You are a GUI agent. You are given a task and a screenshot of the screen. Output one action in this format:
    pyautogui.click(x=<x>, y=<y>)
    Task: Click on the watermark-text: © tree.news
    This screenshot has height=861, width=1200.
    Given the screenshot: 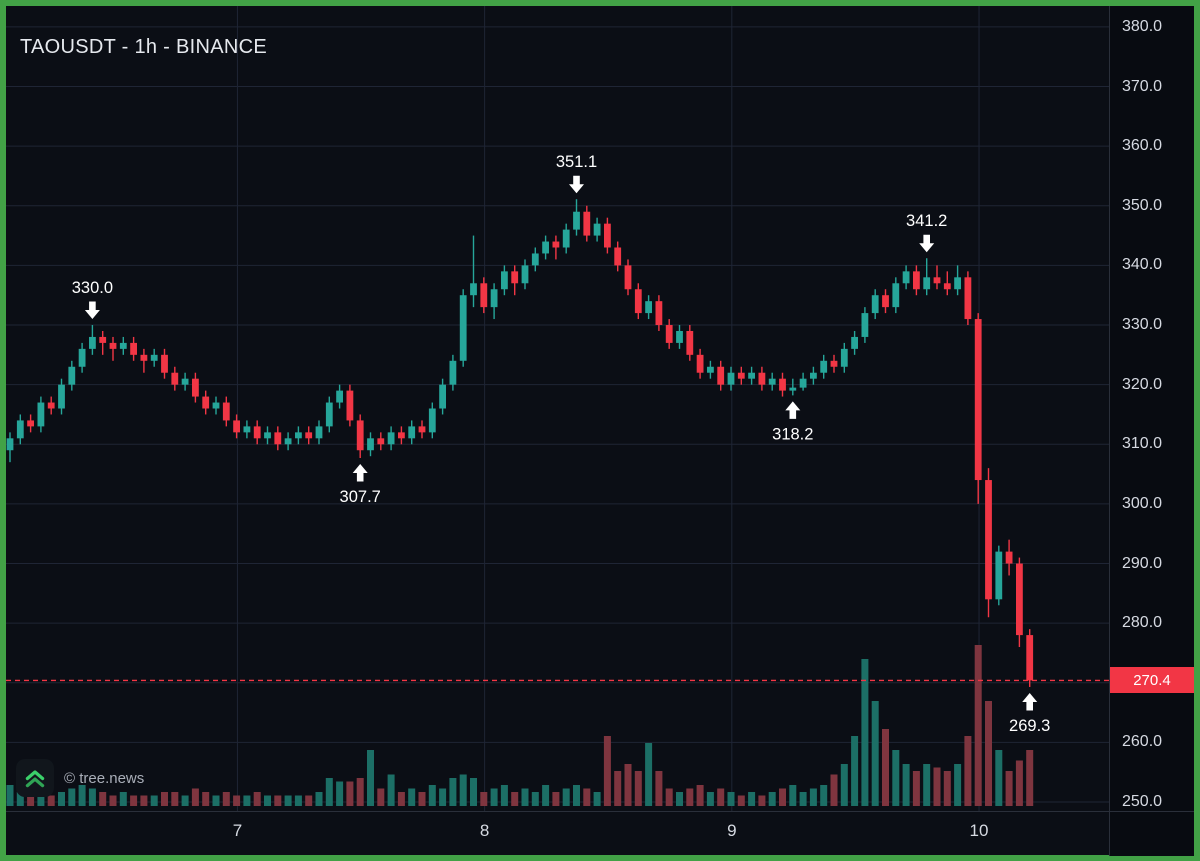 What is the action you would take?
    pyautogui.click(x=104, y=778)
    